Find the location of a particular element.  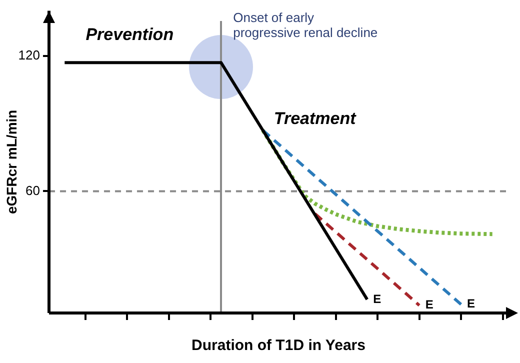

y-tick-label: 60 is located at coordinates (33, 190).